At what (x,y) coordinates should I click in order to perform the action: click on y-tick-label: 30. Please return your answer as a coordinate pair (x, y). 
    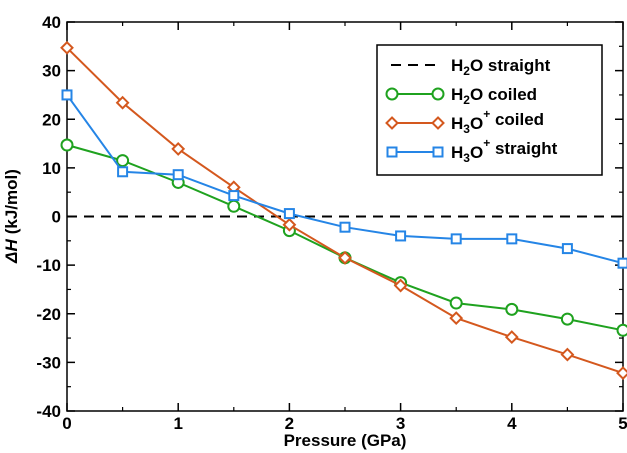
    Looking at the image, I should click on (51, 71).